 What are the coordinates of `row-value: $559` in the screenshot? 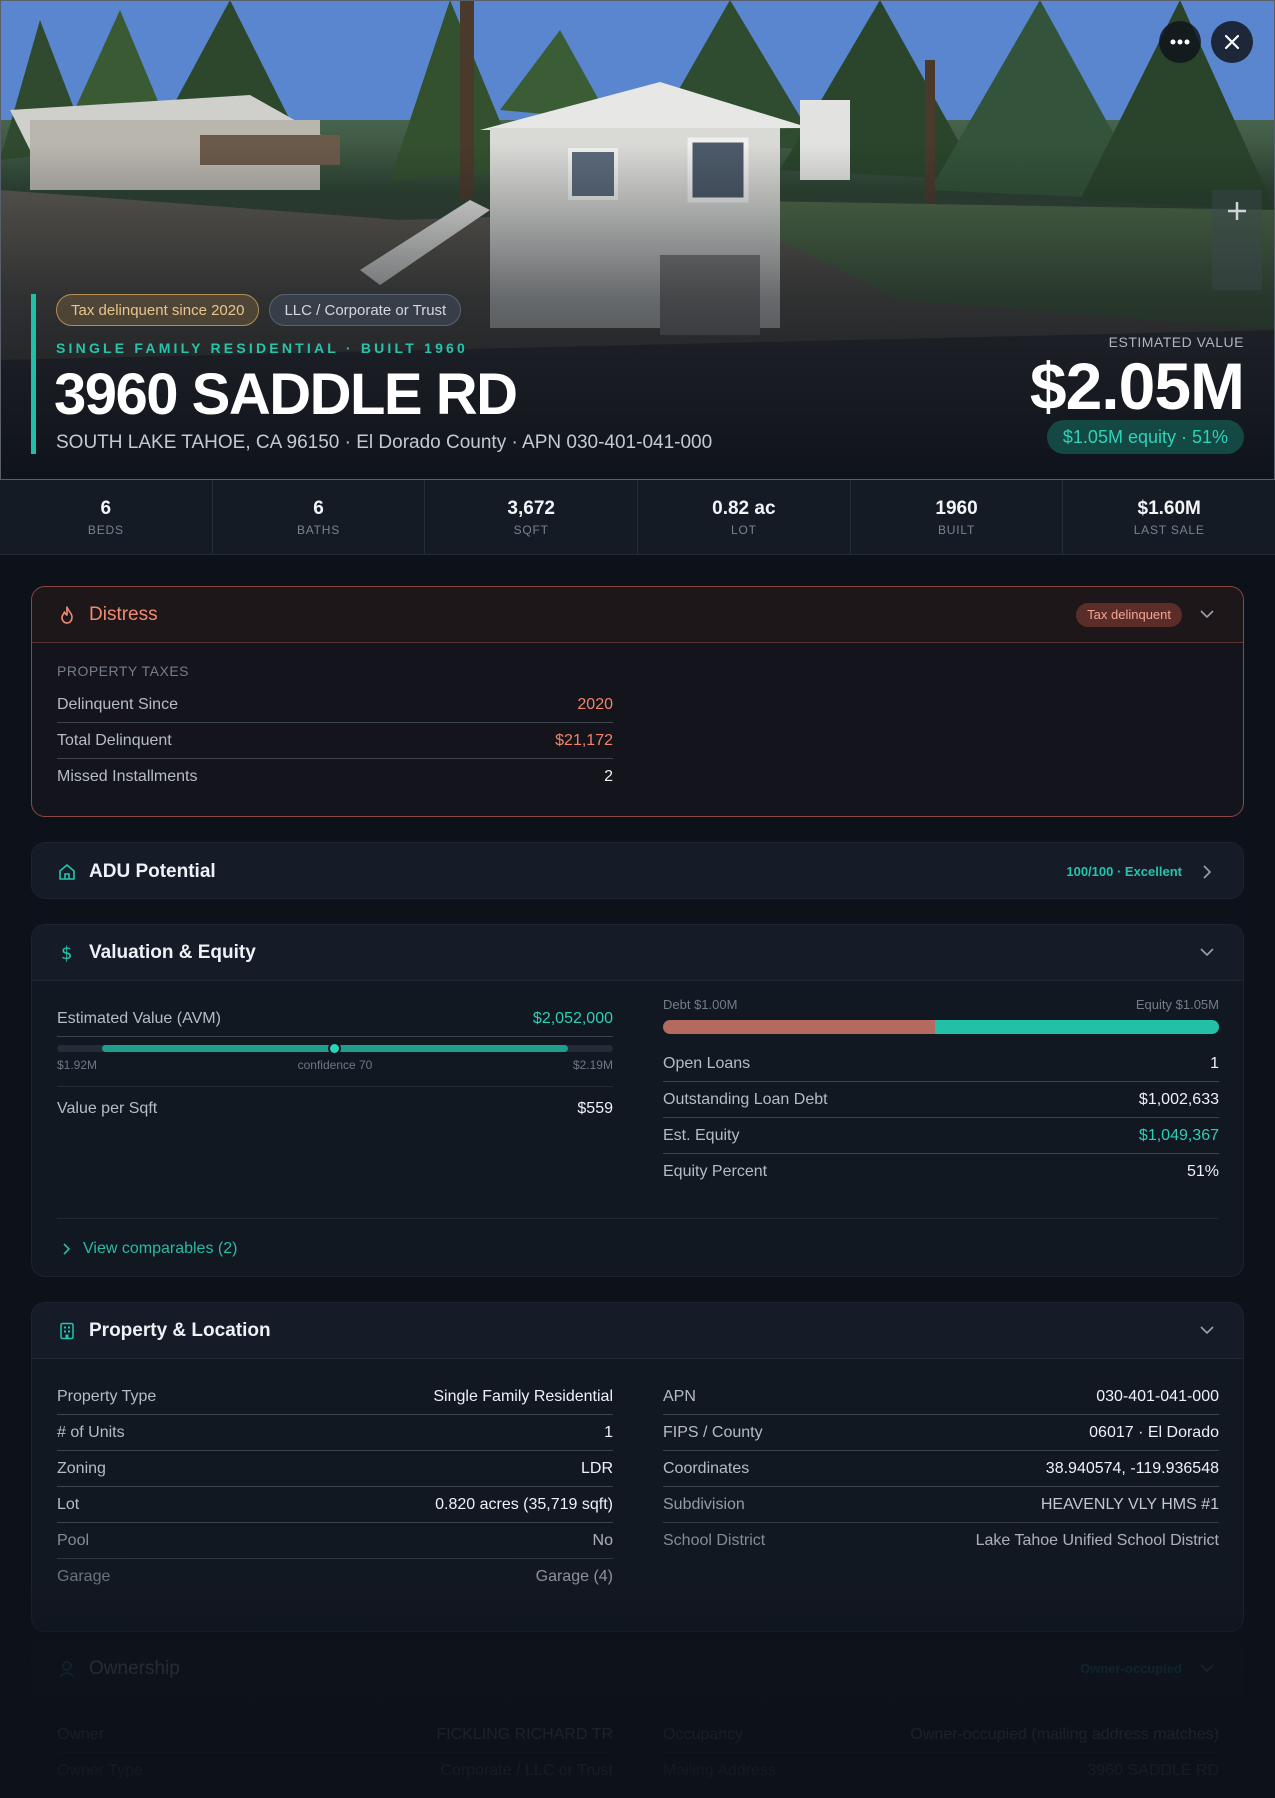 It's located at (595, 1108).